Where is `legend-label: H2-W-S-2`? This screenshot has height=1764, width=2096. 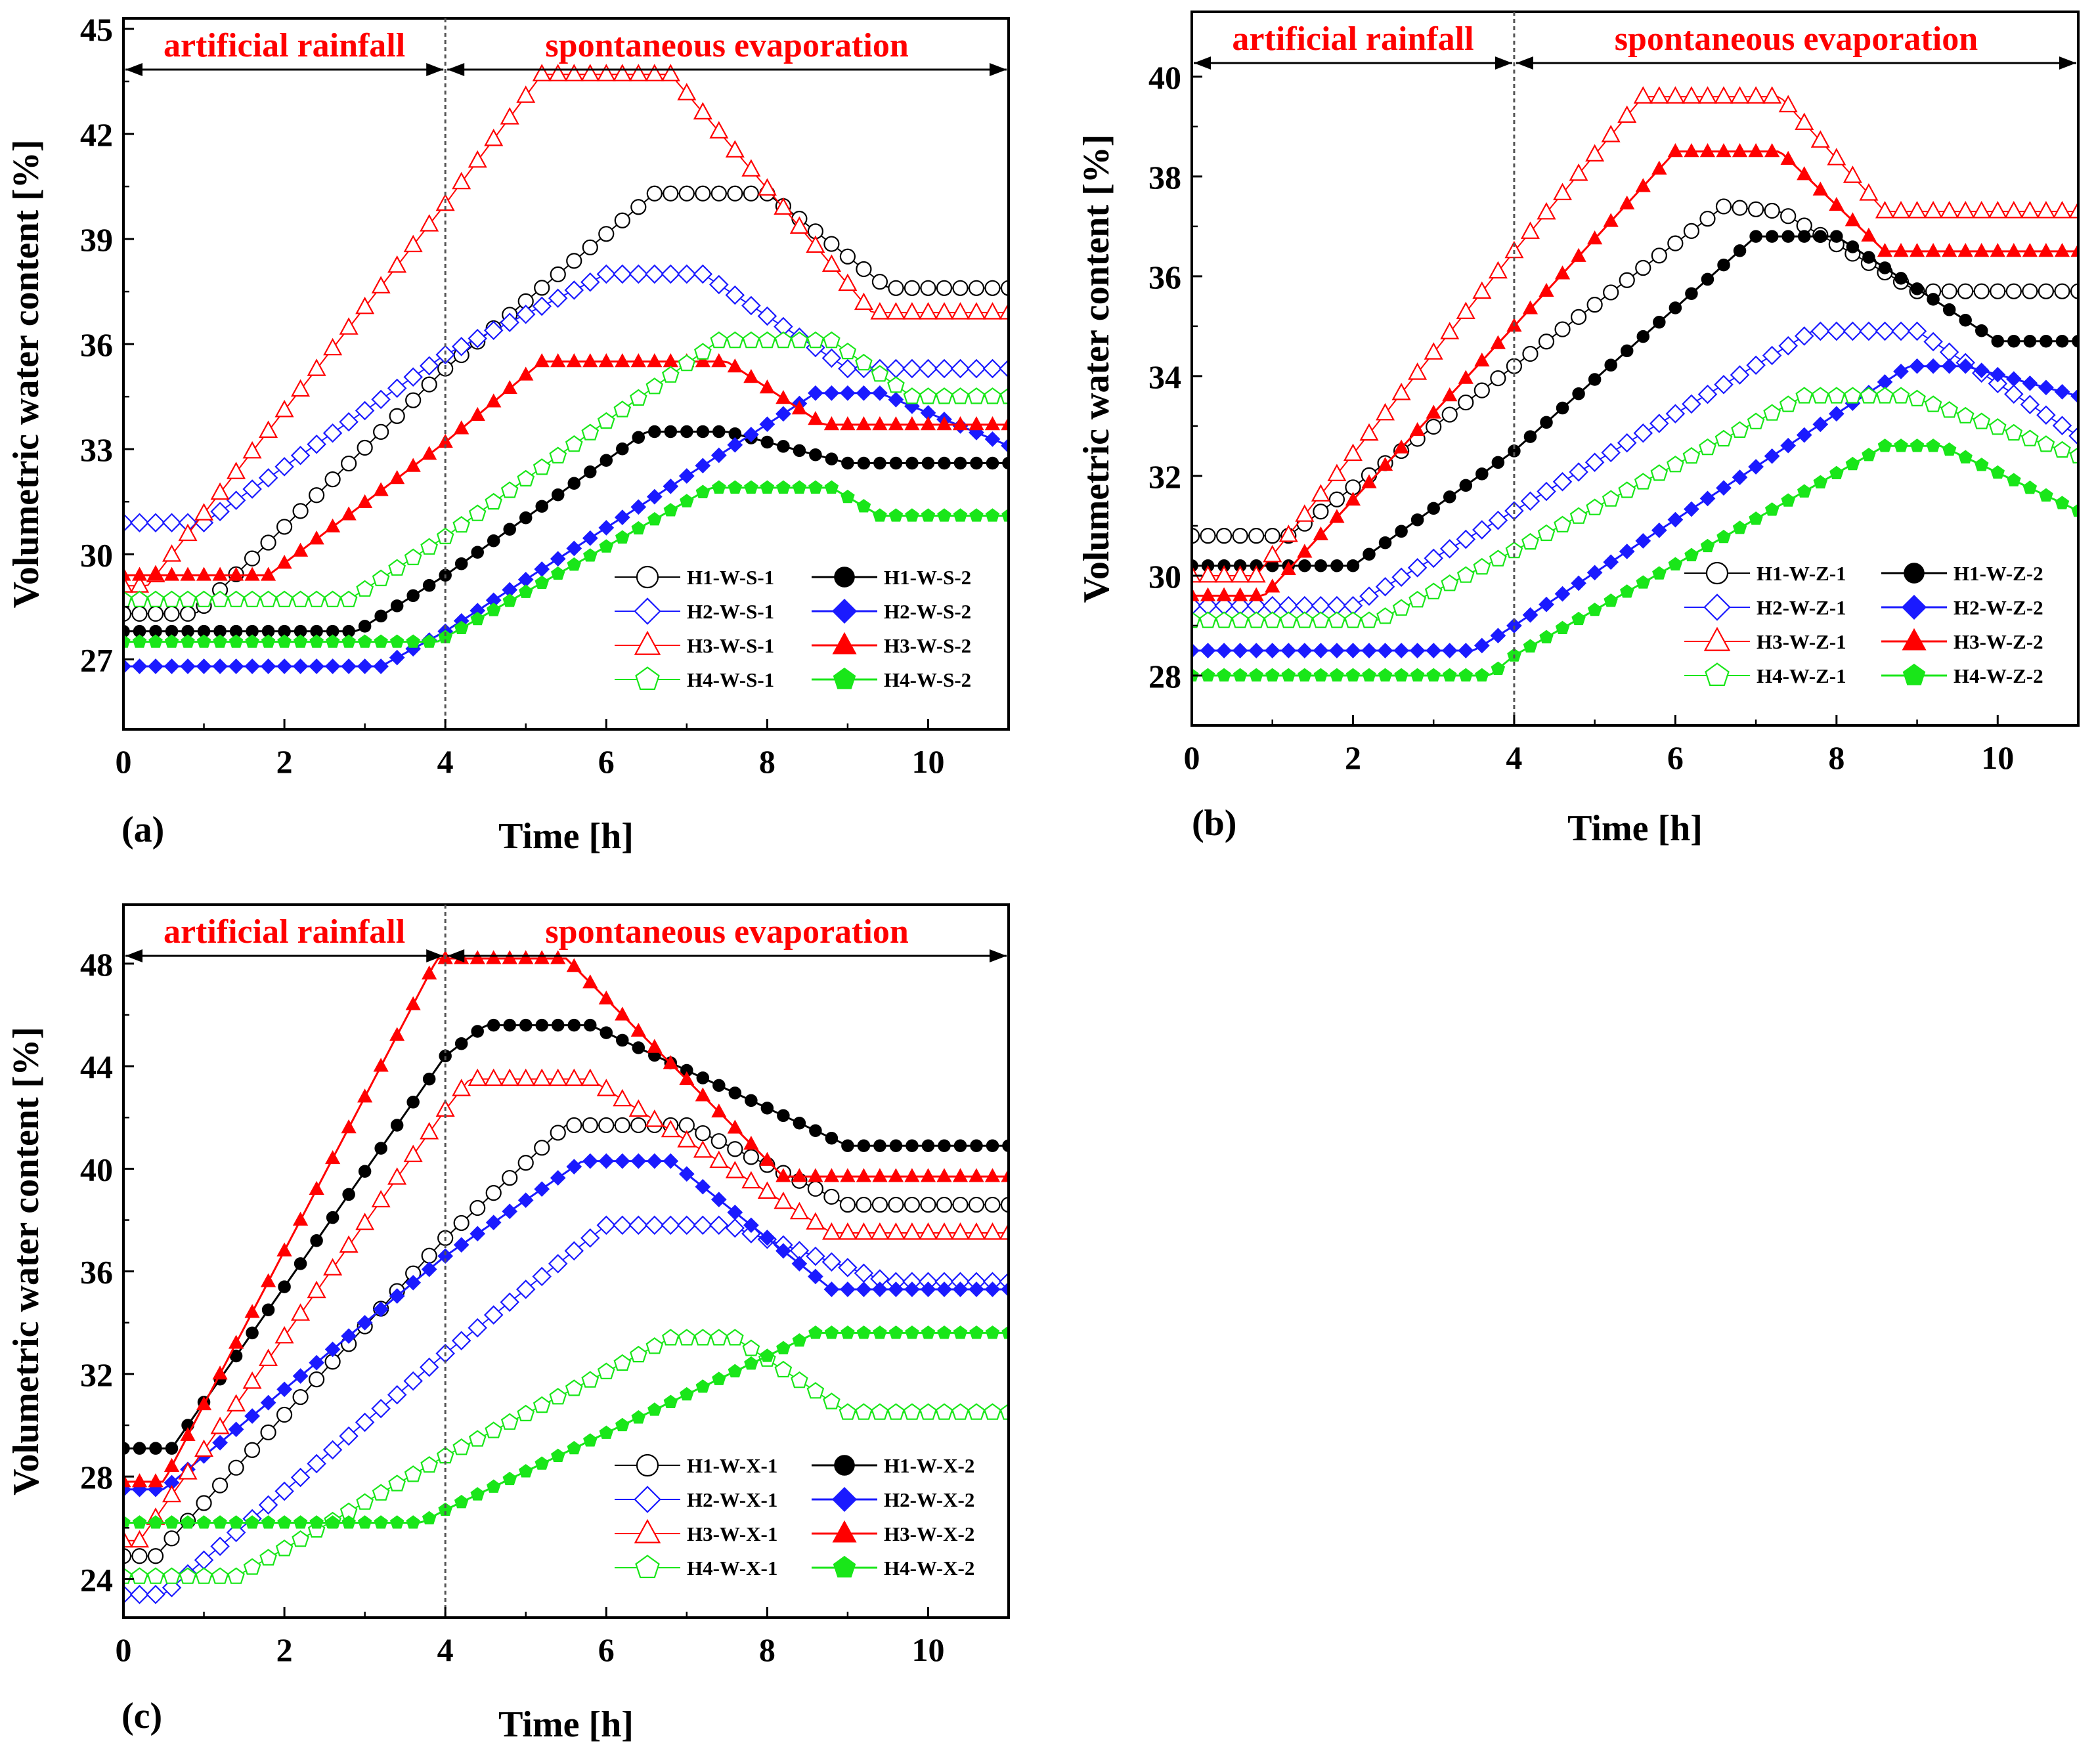 legend-label: H2-W-S-2 is located at coordinates (927, 612).